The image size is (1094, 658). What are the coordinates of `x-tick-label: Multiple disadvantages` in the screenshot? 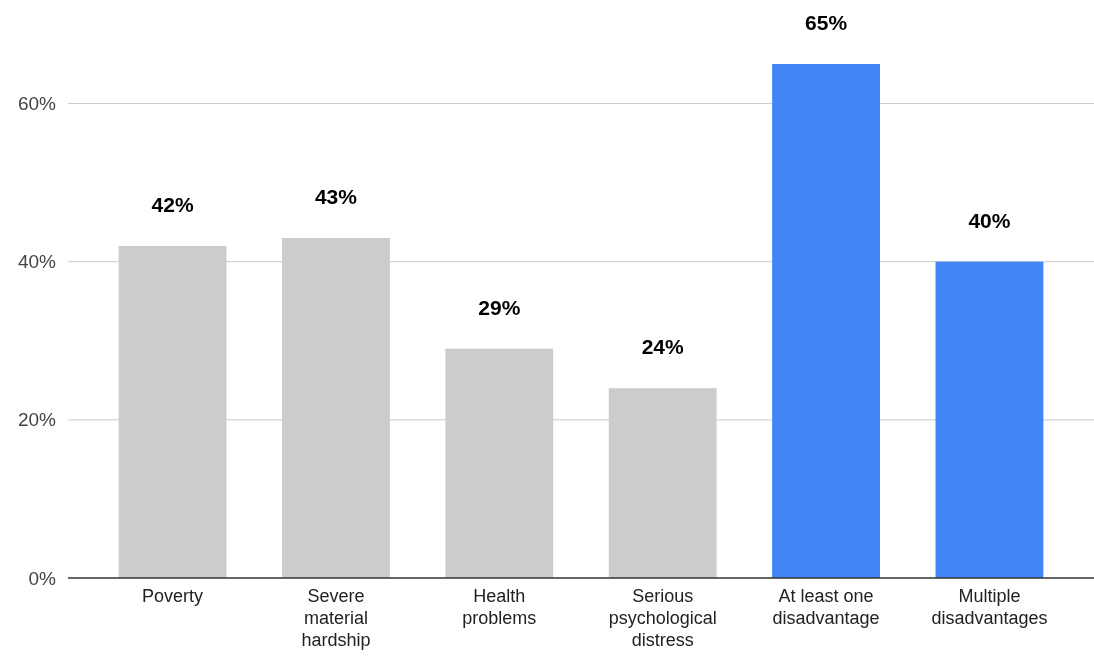 It's located at (989, 607).